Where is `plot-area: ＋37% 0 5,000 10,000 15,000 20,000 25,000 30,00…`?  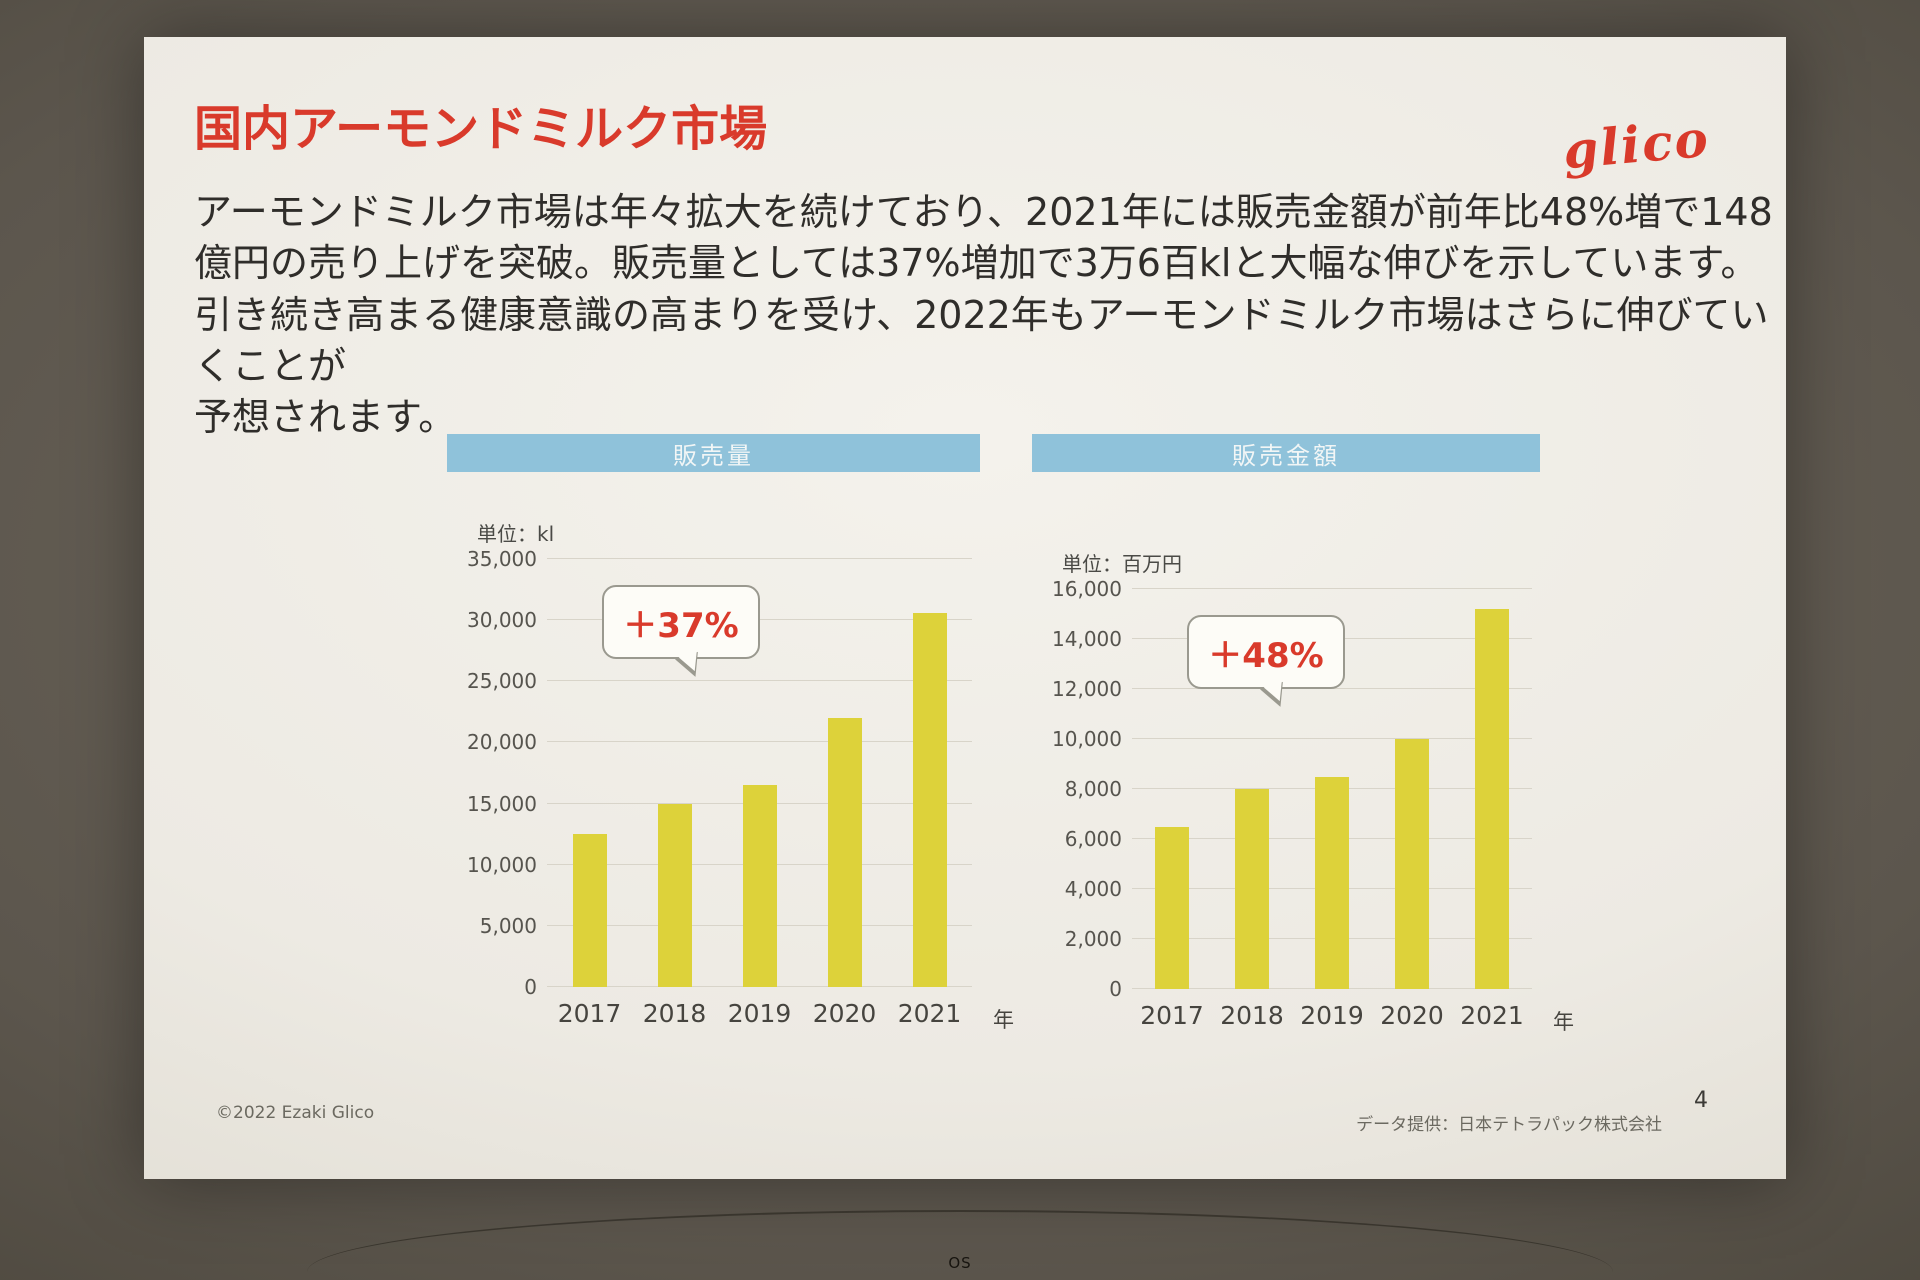 plot-area: ＋37% 0 5,000 10,000 15,000 20,000 25,000 30,00… is located at coordinates (719, 773).